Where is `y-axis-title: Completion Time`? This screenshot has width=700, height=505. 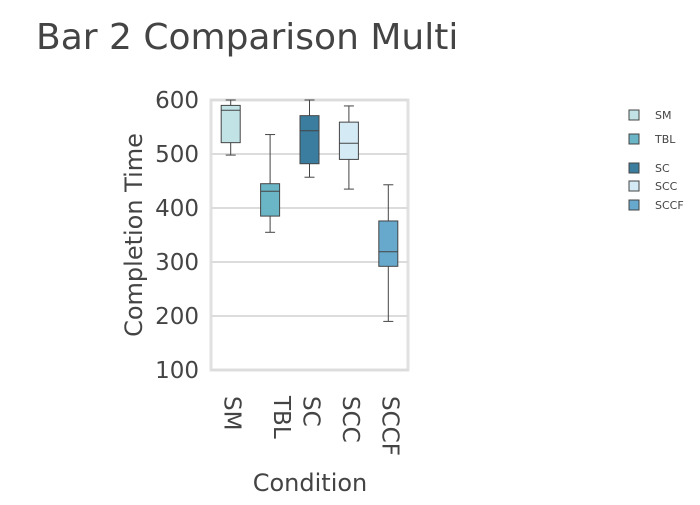
y-axis-title: Completion Time is located at coordinates (134, 235).